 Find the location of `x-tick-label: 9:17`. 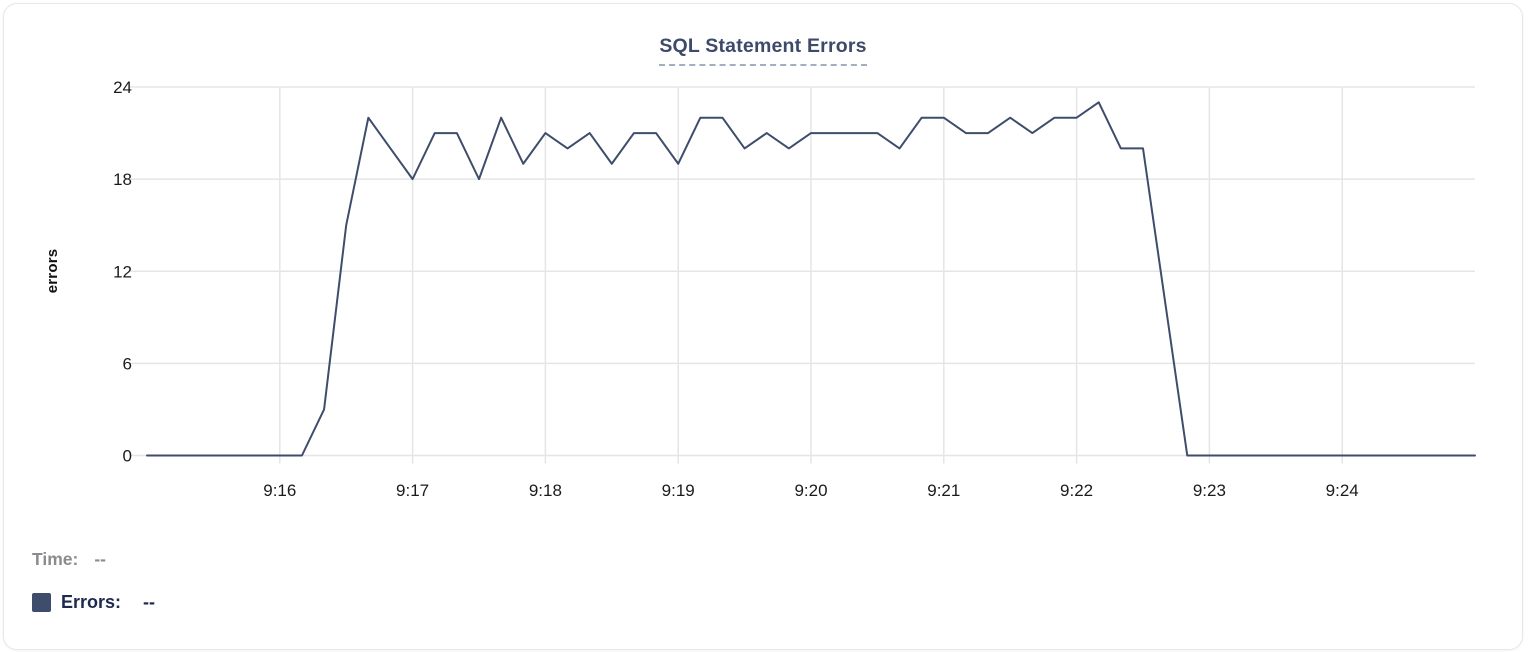

x-tick-label: 9:17 is located at coordinates (412, 490).